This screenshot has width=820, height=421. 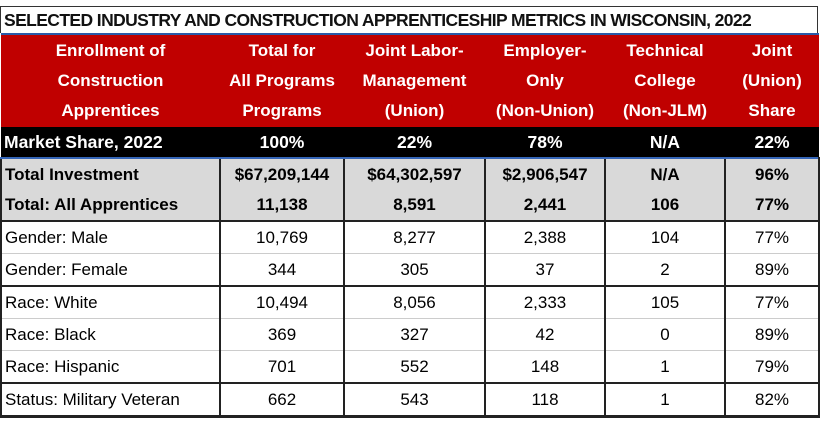 What do you see at coordinates (110, 173) in the screenshot?
I see `row-label: Total Investment` at bounding box center [110, 173].